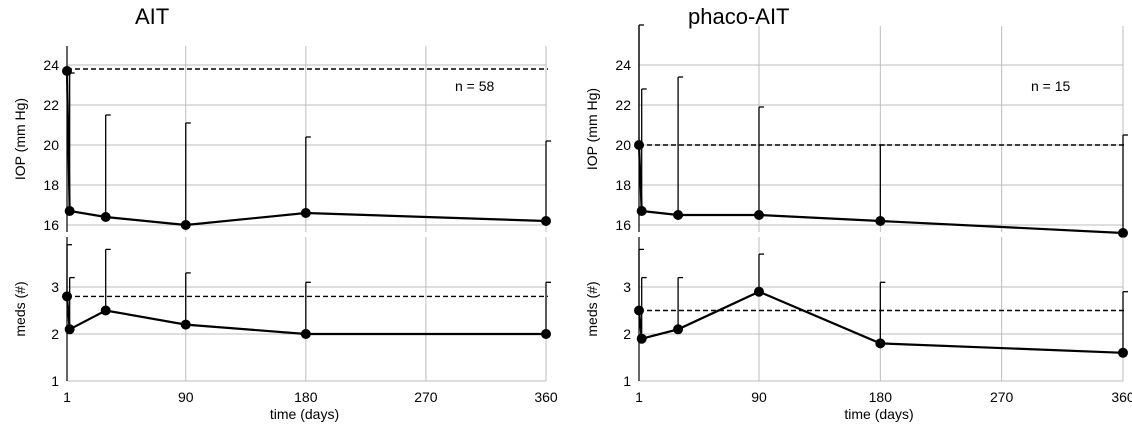 The width and height of the screenshot is (1132, 427). I want to click on phaco-ait-iop-ytick-label: 24, so click(623, 65).